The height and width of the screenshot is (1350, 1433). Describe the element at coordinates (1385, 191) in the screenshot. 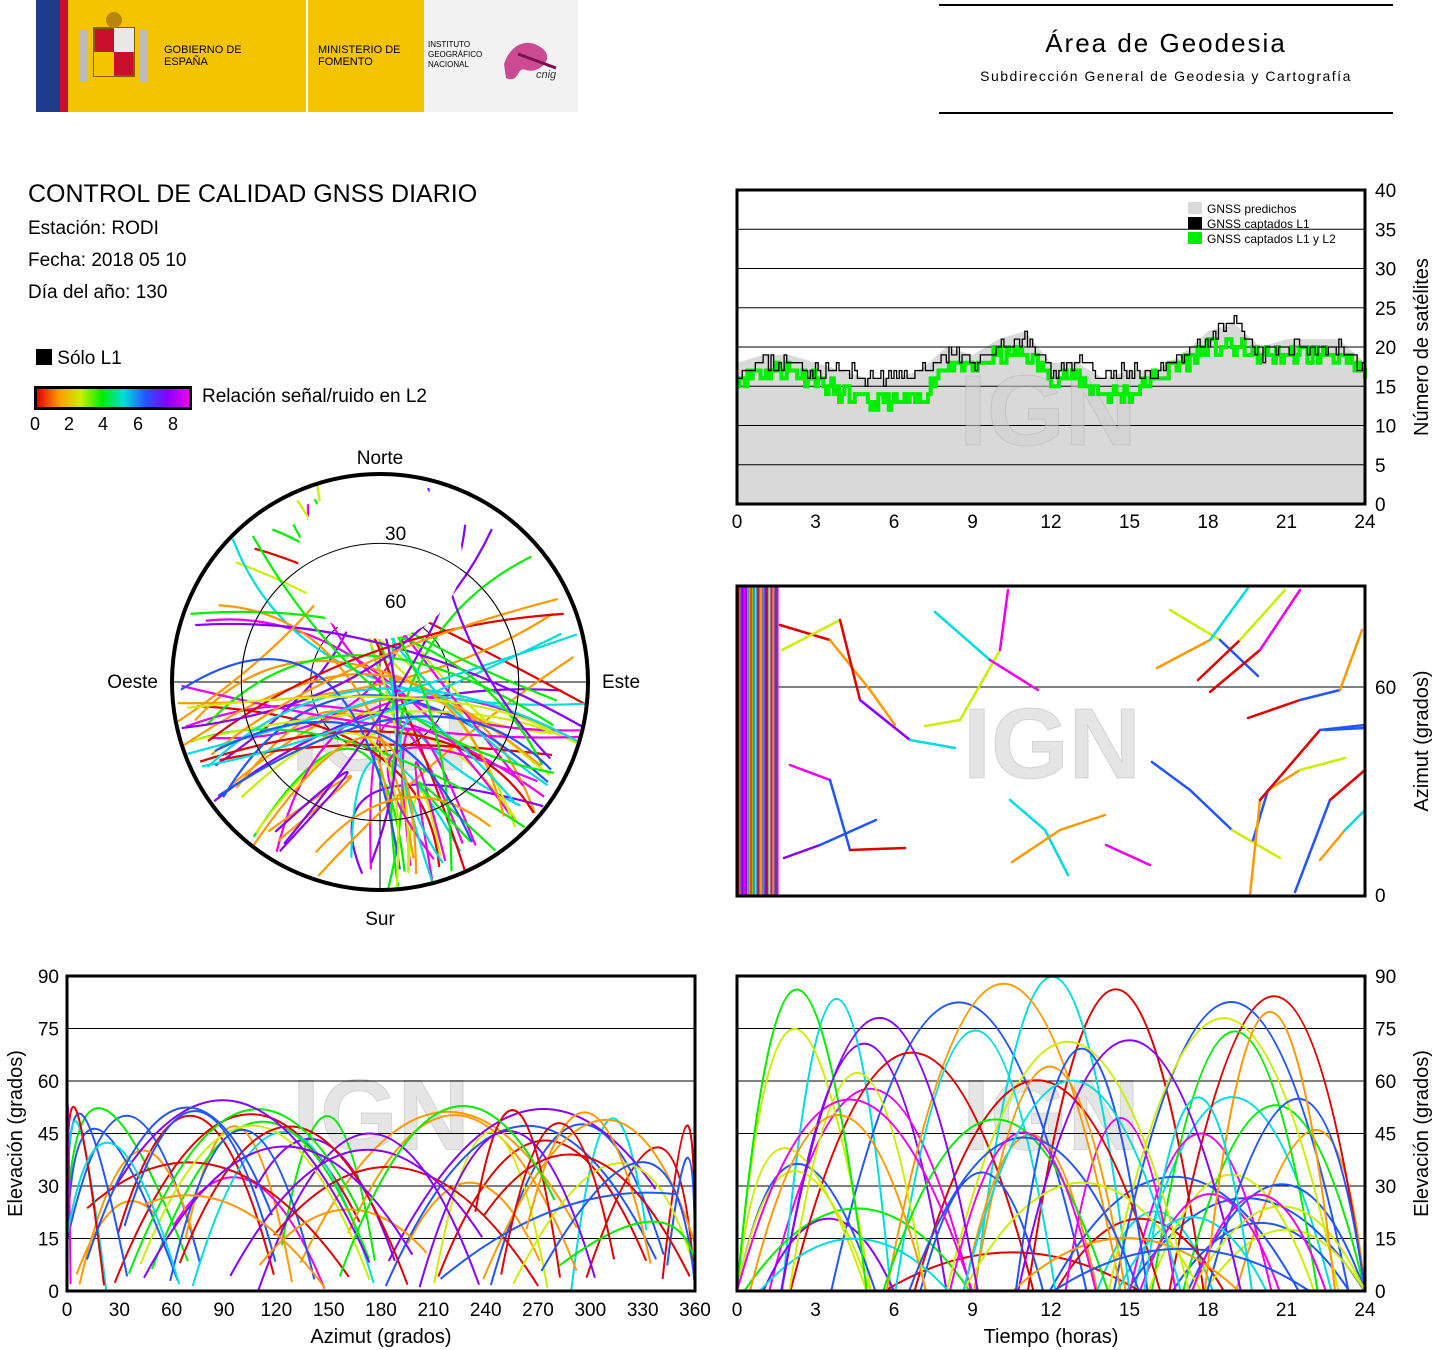

I see `y-tick-label: 40` at that location.